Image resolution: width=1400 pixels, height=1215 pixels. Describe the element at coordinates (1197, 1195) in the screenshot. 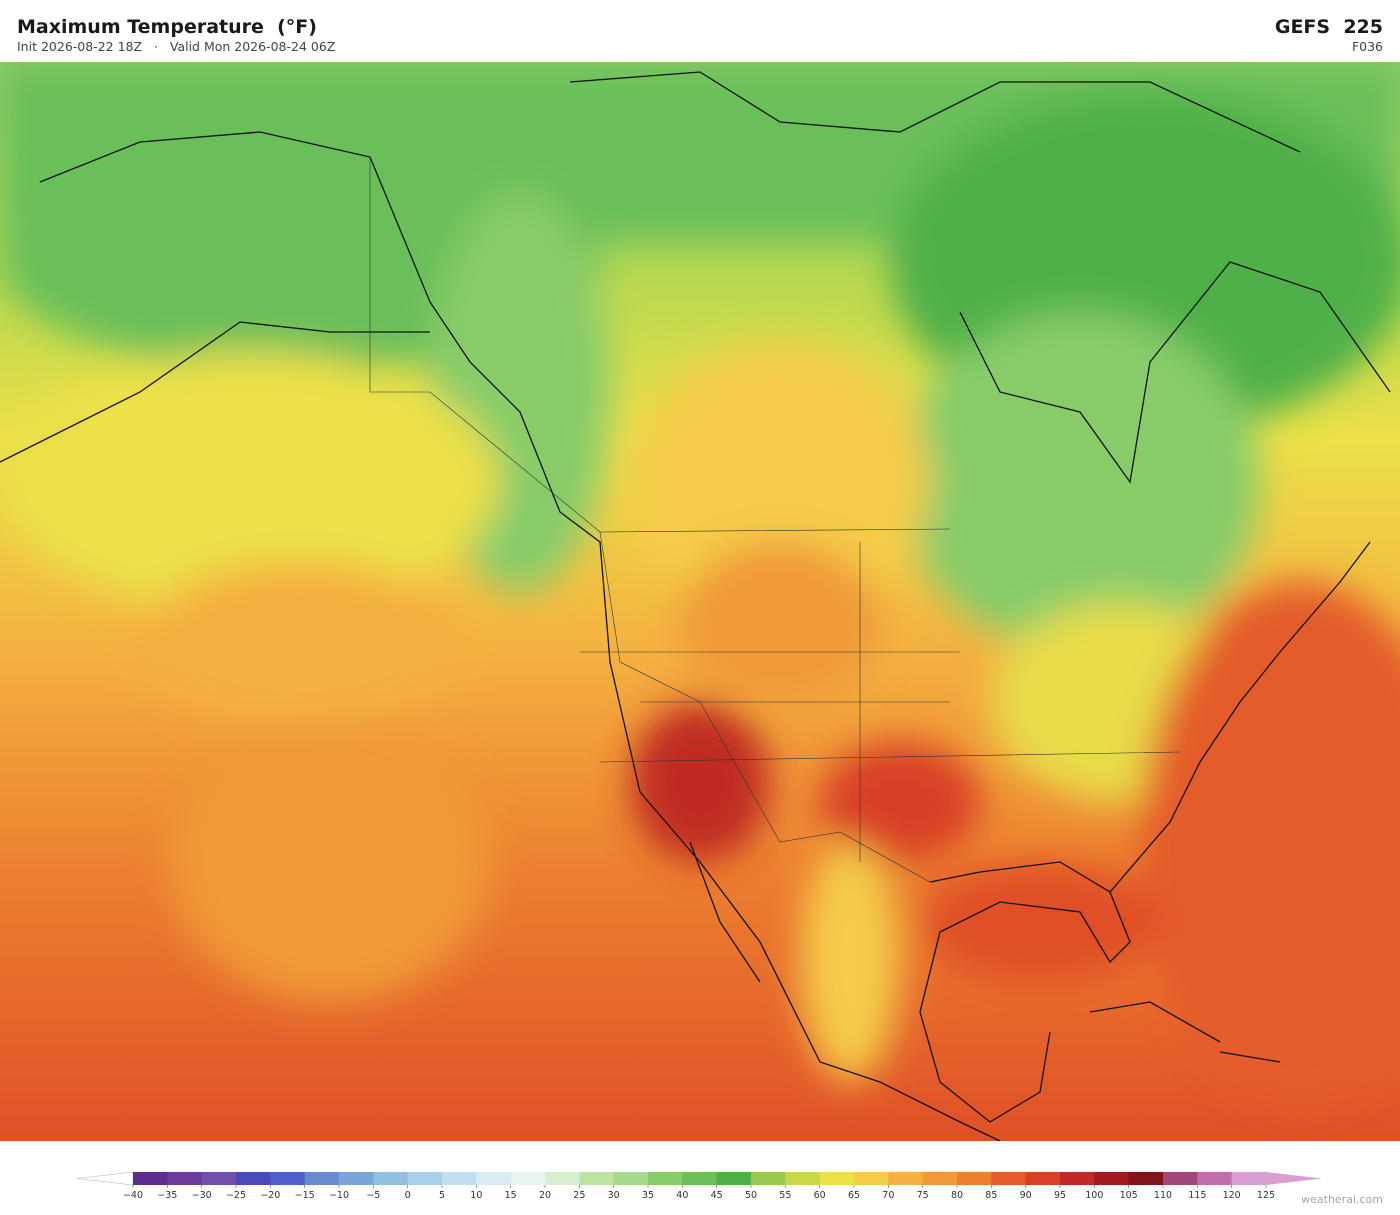

I see `colorbar-tick-label: 115` at that location.